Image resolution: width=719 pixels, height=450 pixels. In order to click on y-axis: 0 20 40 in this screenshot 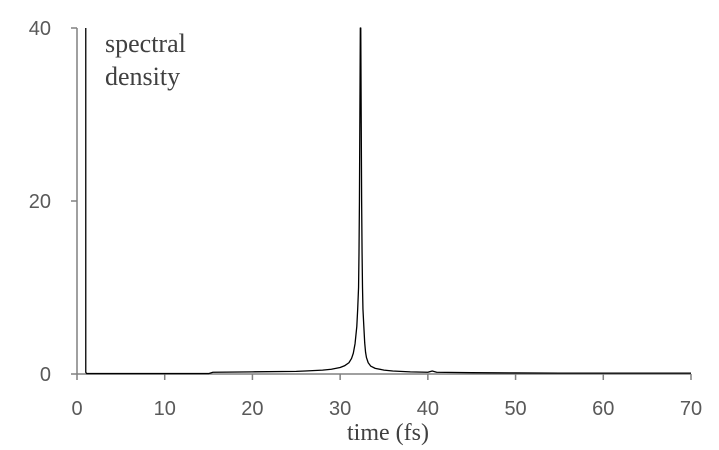, I will do `click(53, 202)`.